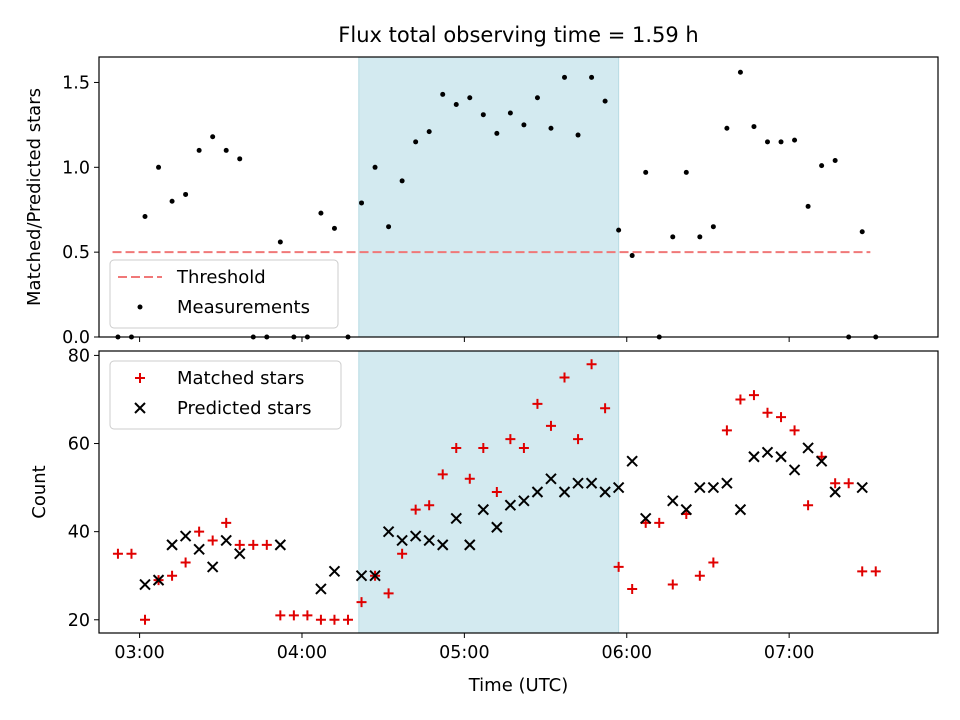  I want to click on highlight-band, so click(489, 197).